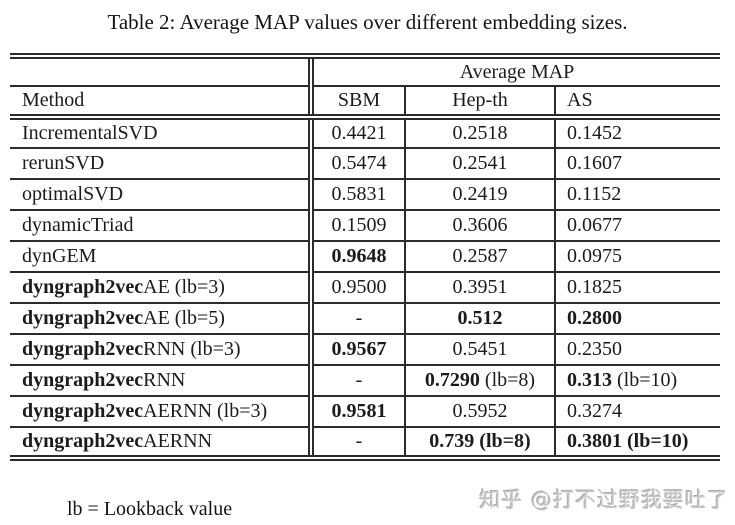 The height and width of the screenshot is (525, 735). I want to click on text: AE (lb=3), so click(184, 287).